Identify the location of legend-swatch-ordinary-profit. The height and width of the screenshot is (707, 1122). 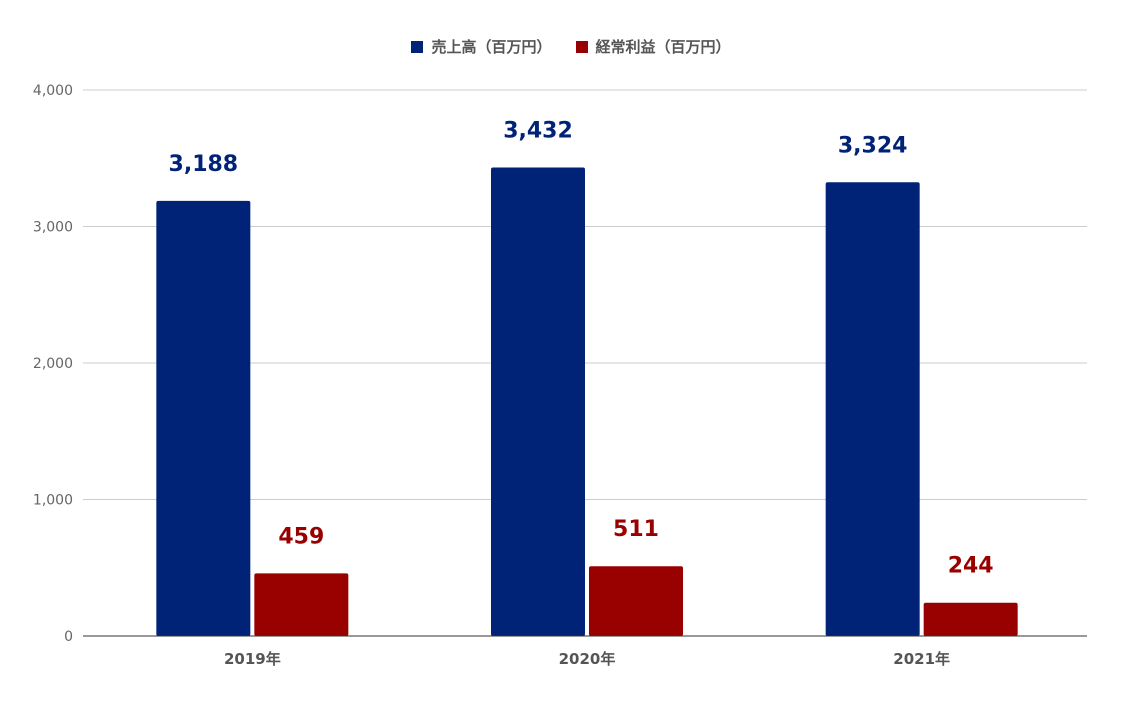
(581, 46).